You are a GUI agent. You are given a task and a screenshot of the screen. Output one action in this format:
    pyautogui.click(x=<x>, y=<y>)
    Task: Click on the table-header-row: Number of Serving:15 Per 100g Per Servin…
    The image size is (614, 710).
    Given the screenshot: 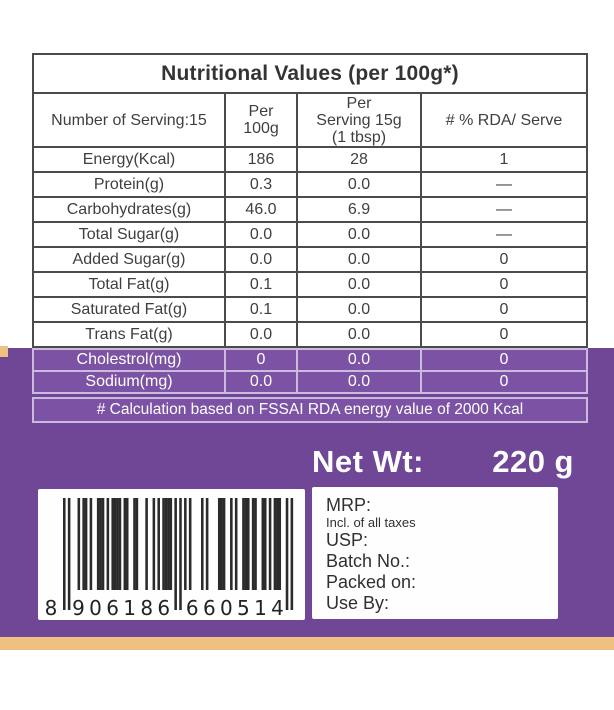 What is the action you would take?
    pyautogui.click(x=310, y=119)
    